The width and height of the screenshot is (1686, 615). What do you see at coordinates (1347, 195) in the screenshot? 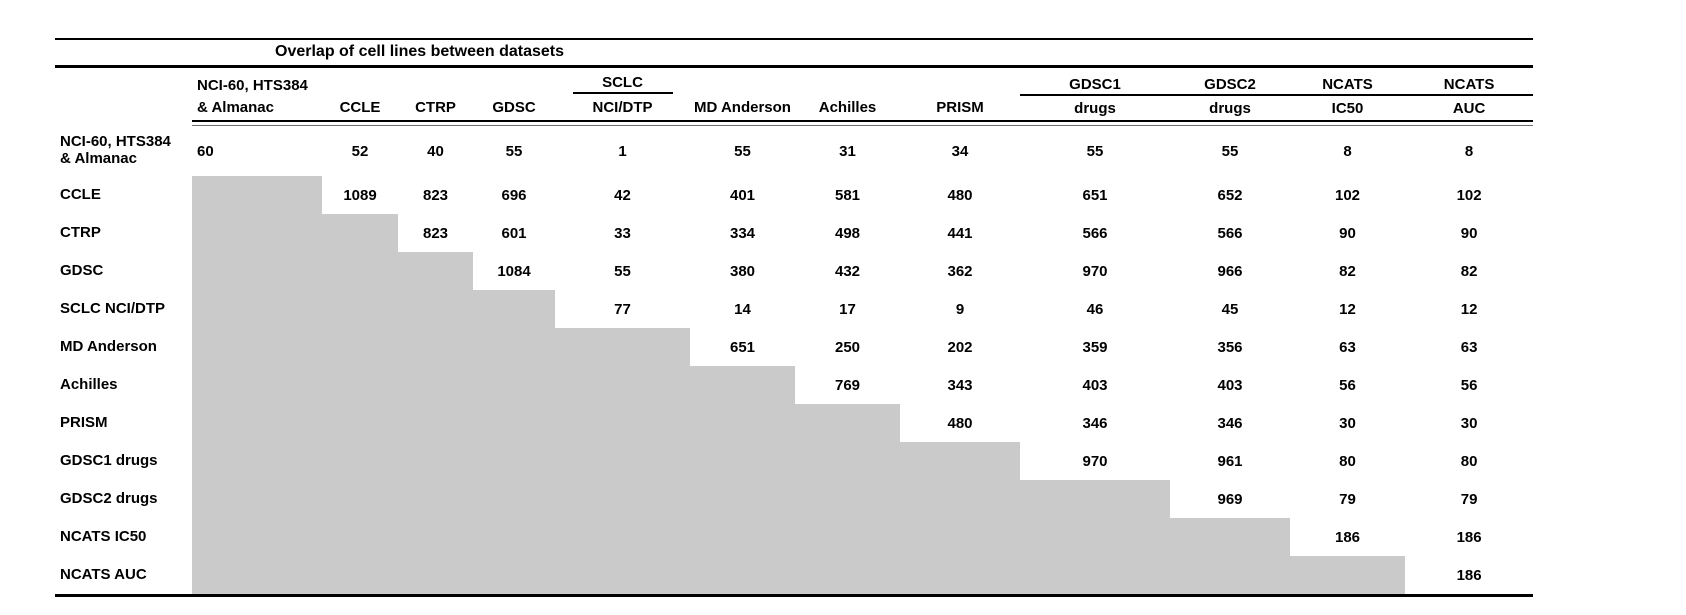
I see `overlap-value-cell: 102` at bounding box center [1347, 195].